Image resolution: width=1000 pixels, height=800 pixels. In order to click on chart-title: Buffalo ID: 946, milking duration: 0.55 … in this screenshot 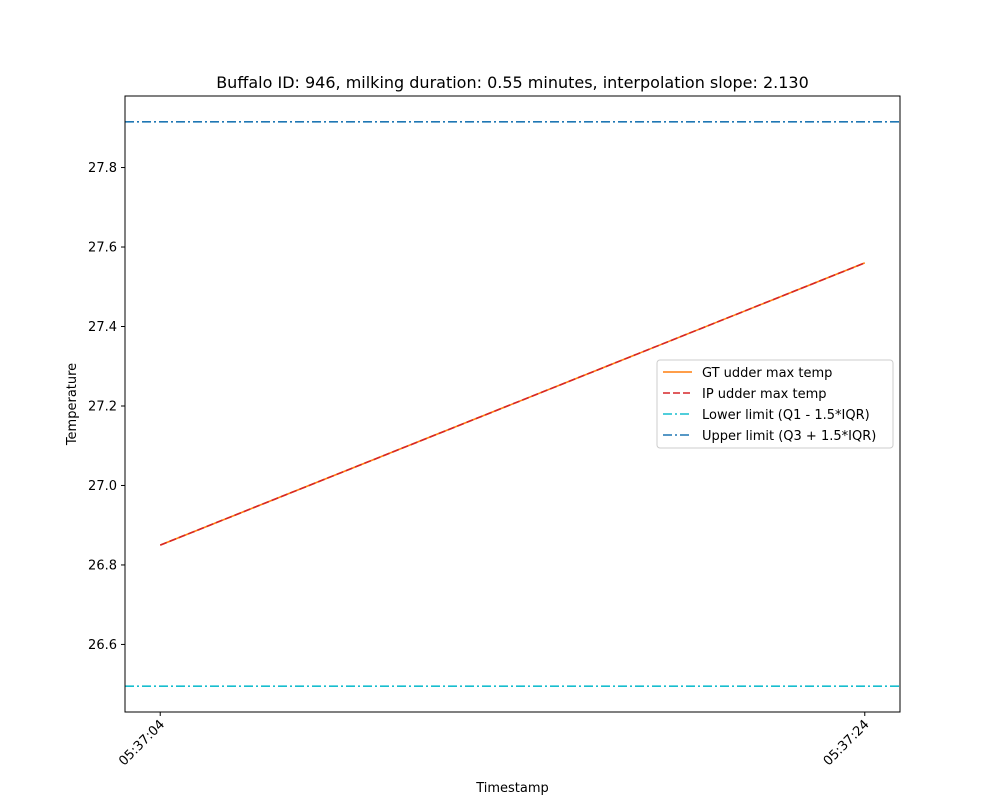, I will do `click(512, 82)`.